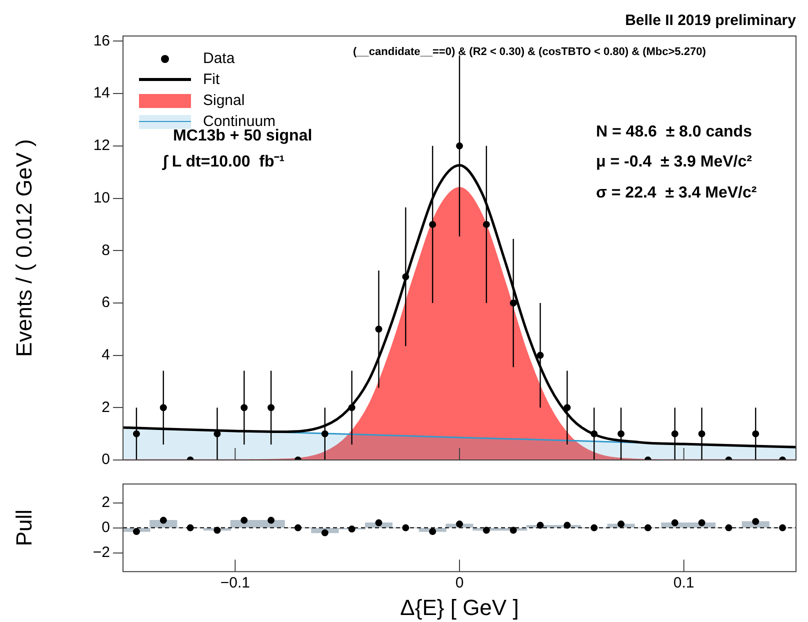  What do you see at coordinates (242, 135) in the screenshot?
I see `annotation: MC13b + 50 signal` at bounding box center [242, 135].